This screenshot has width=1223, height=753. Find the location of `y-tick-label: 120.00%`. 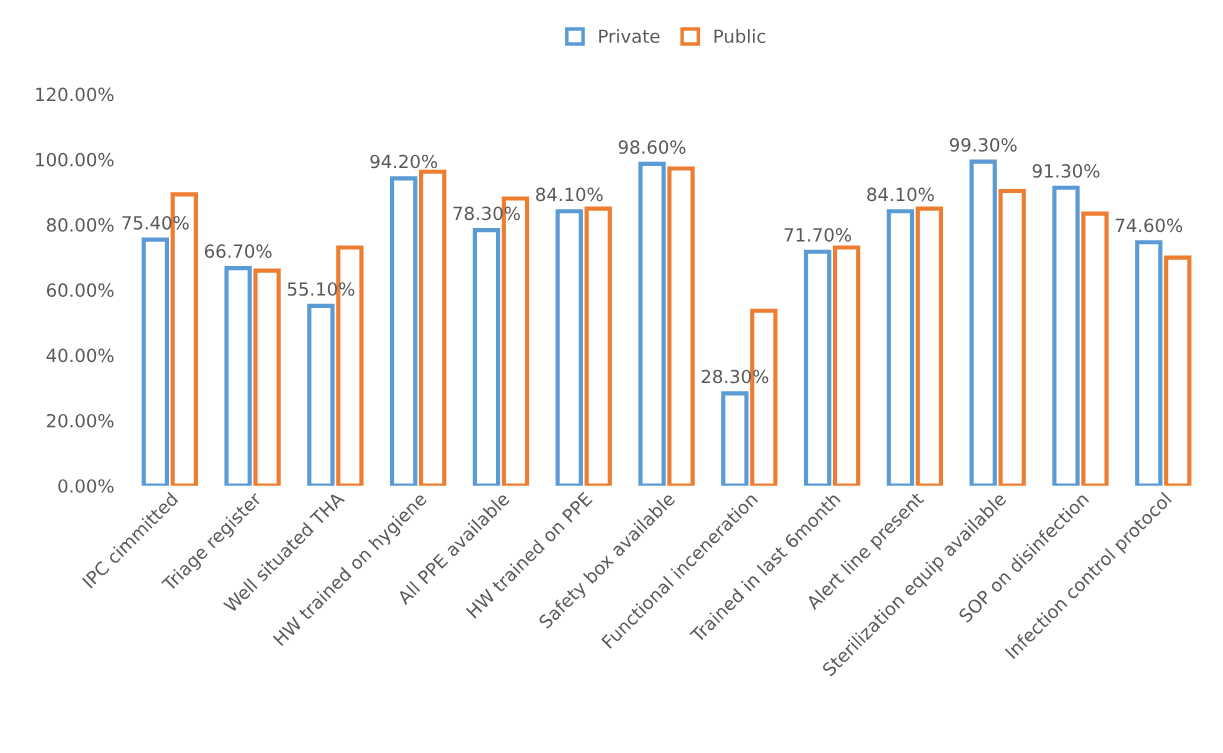

y-tick-label: 120.00% is located at coordinates (75, 94).